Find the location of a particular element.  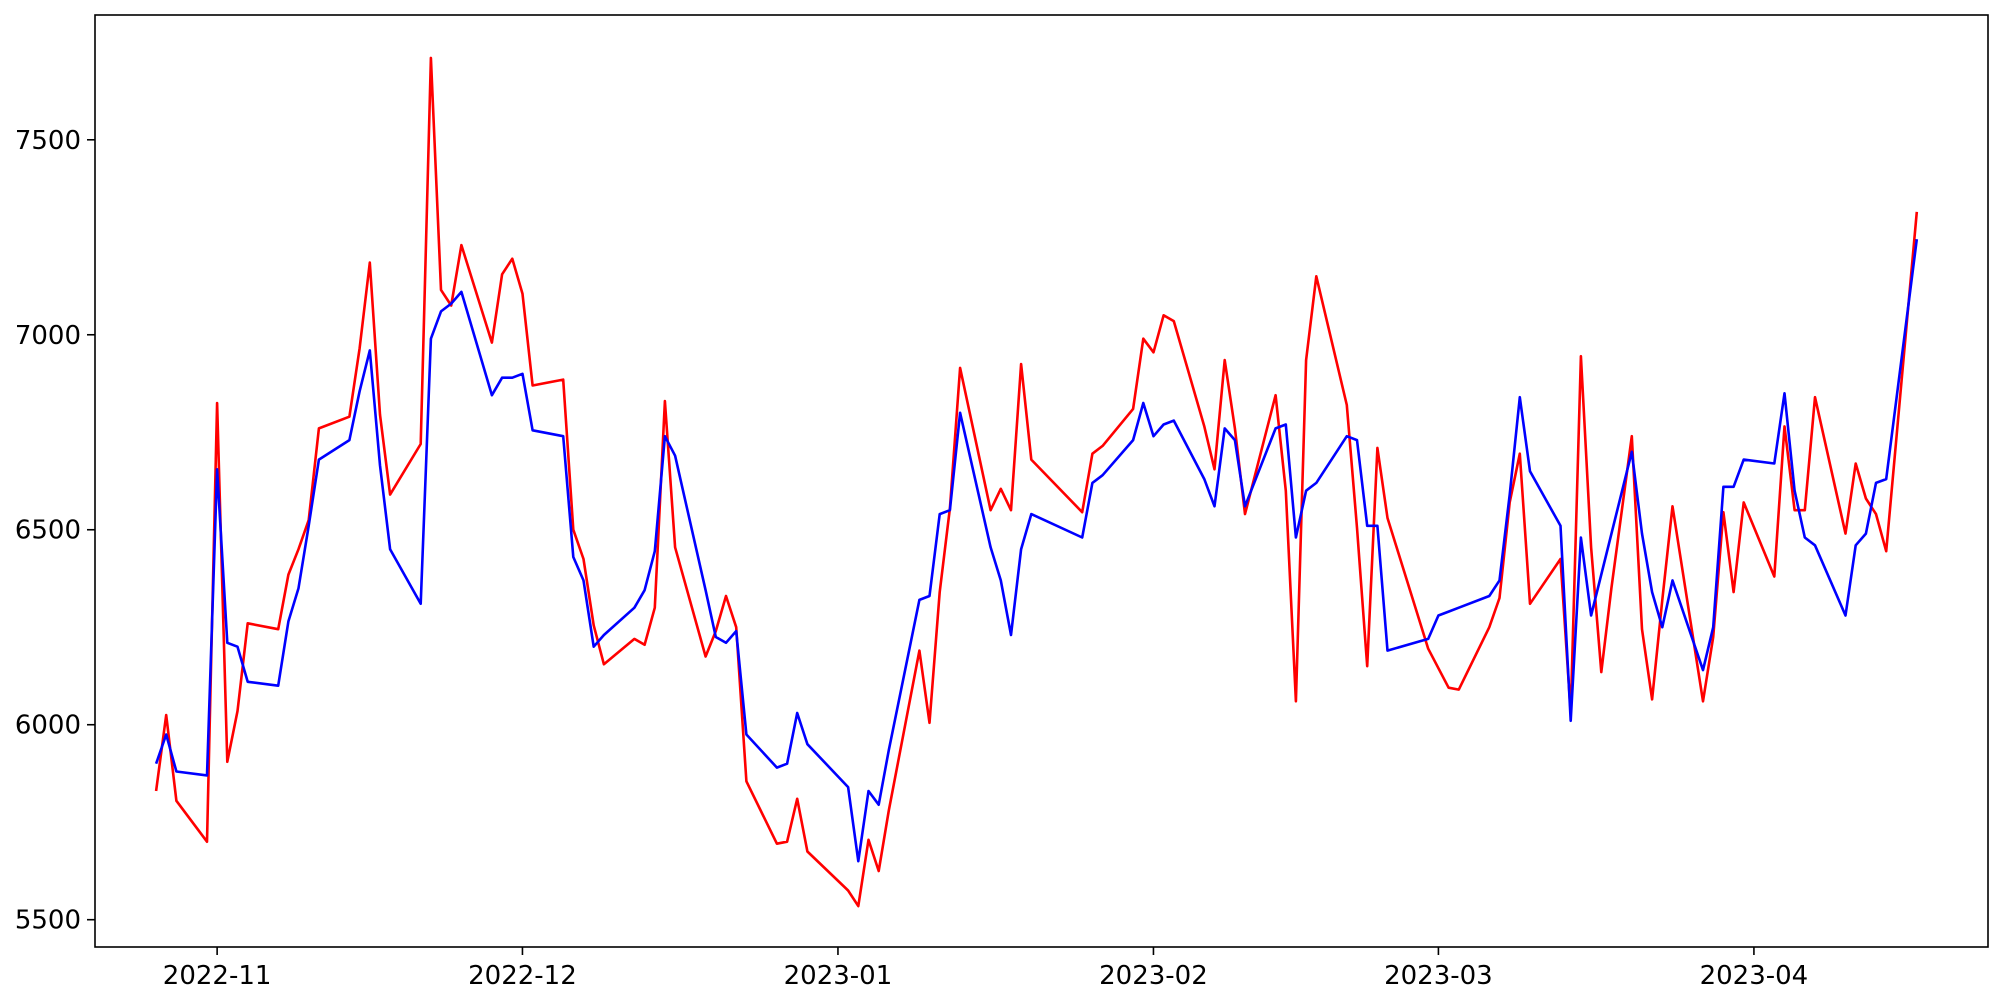

x-tick-label: 2023-03 is located at coordinates (1438, 976).